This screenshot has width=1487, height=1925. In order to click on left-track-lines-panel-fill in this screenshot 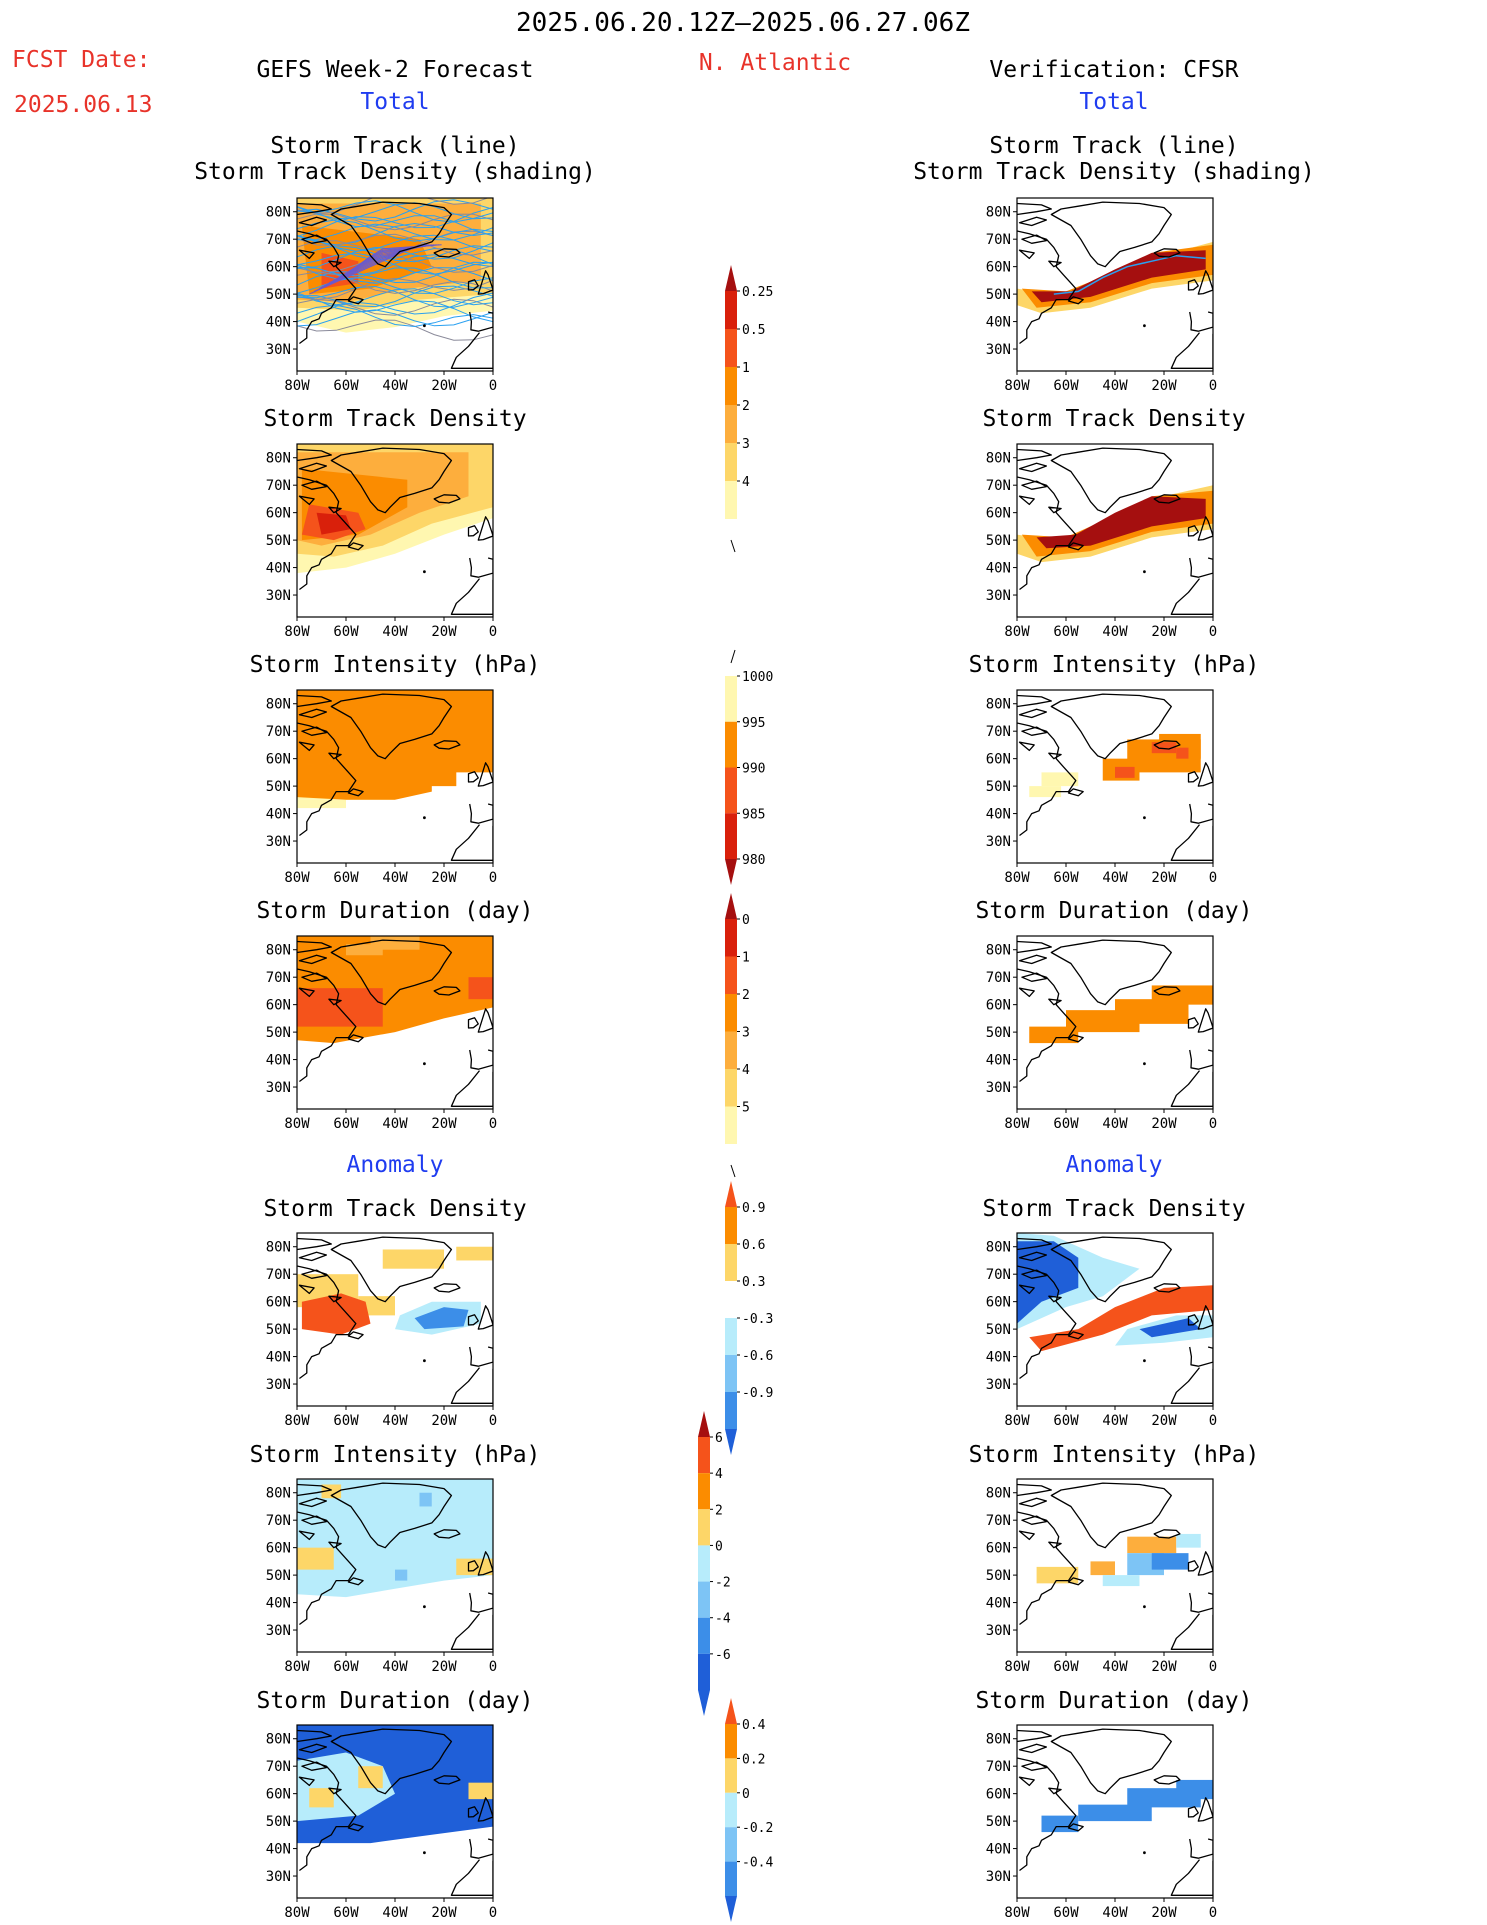, I will do `click(395, 283)`.